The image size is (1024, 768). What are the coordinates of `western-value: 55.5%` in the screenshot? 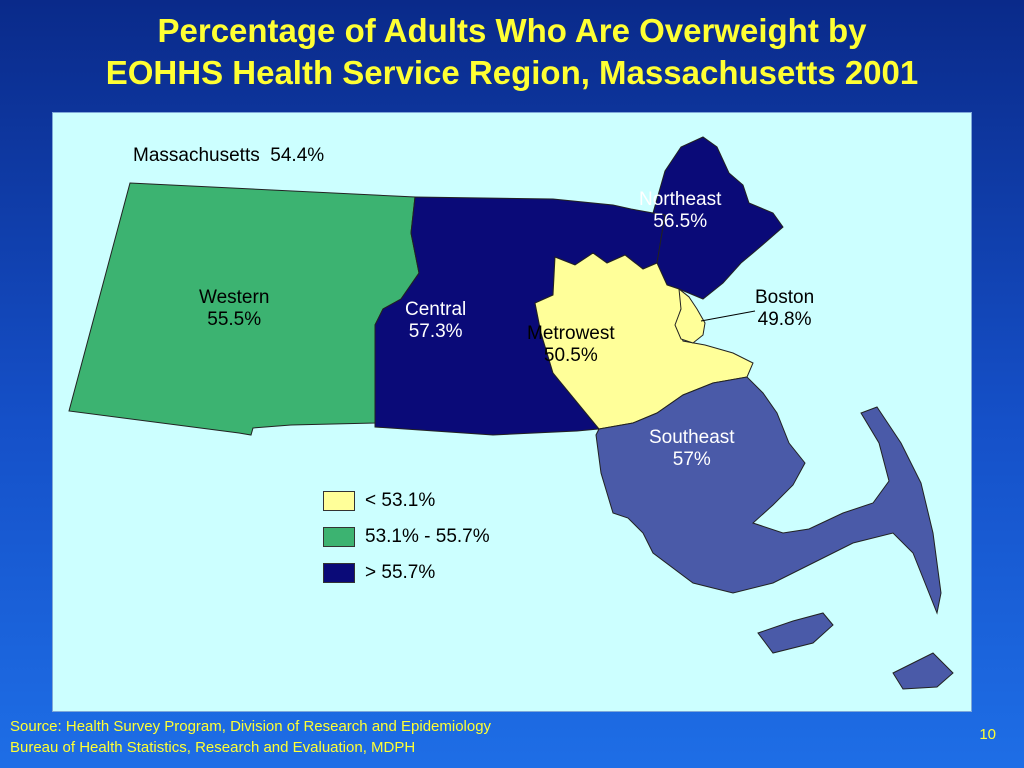 It's located at (234, 319).